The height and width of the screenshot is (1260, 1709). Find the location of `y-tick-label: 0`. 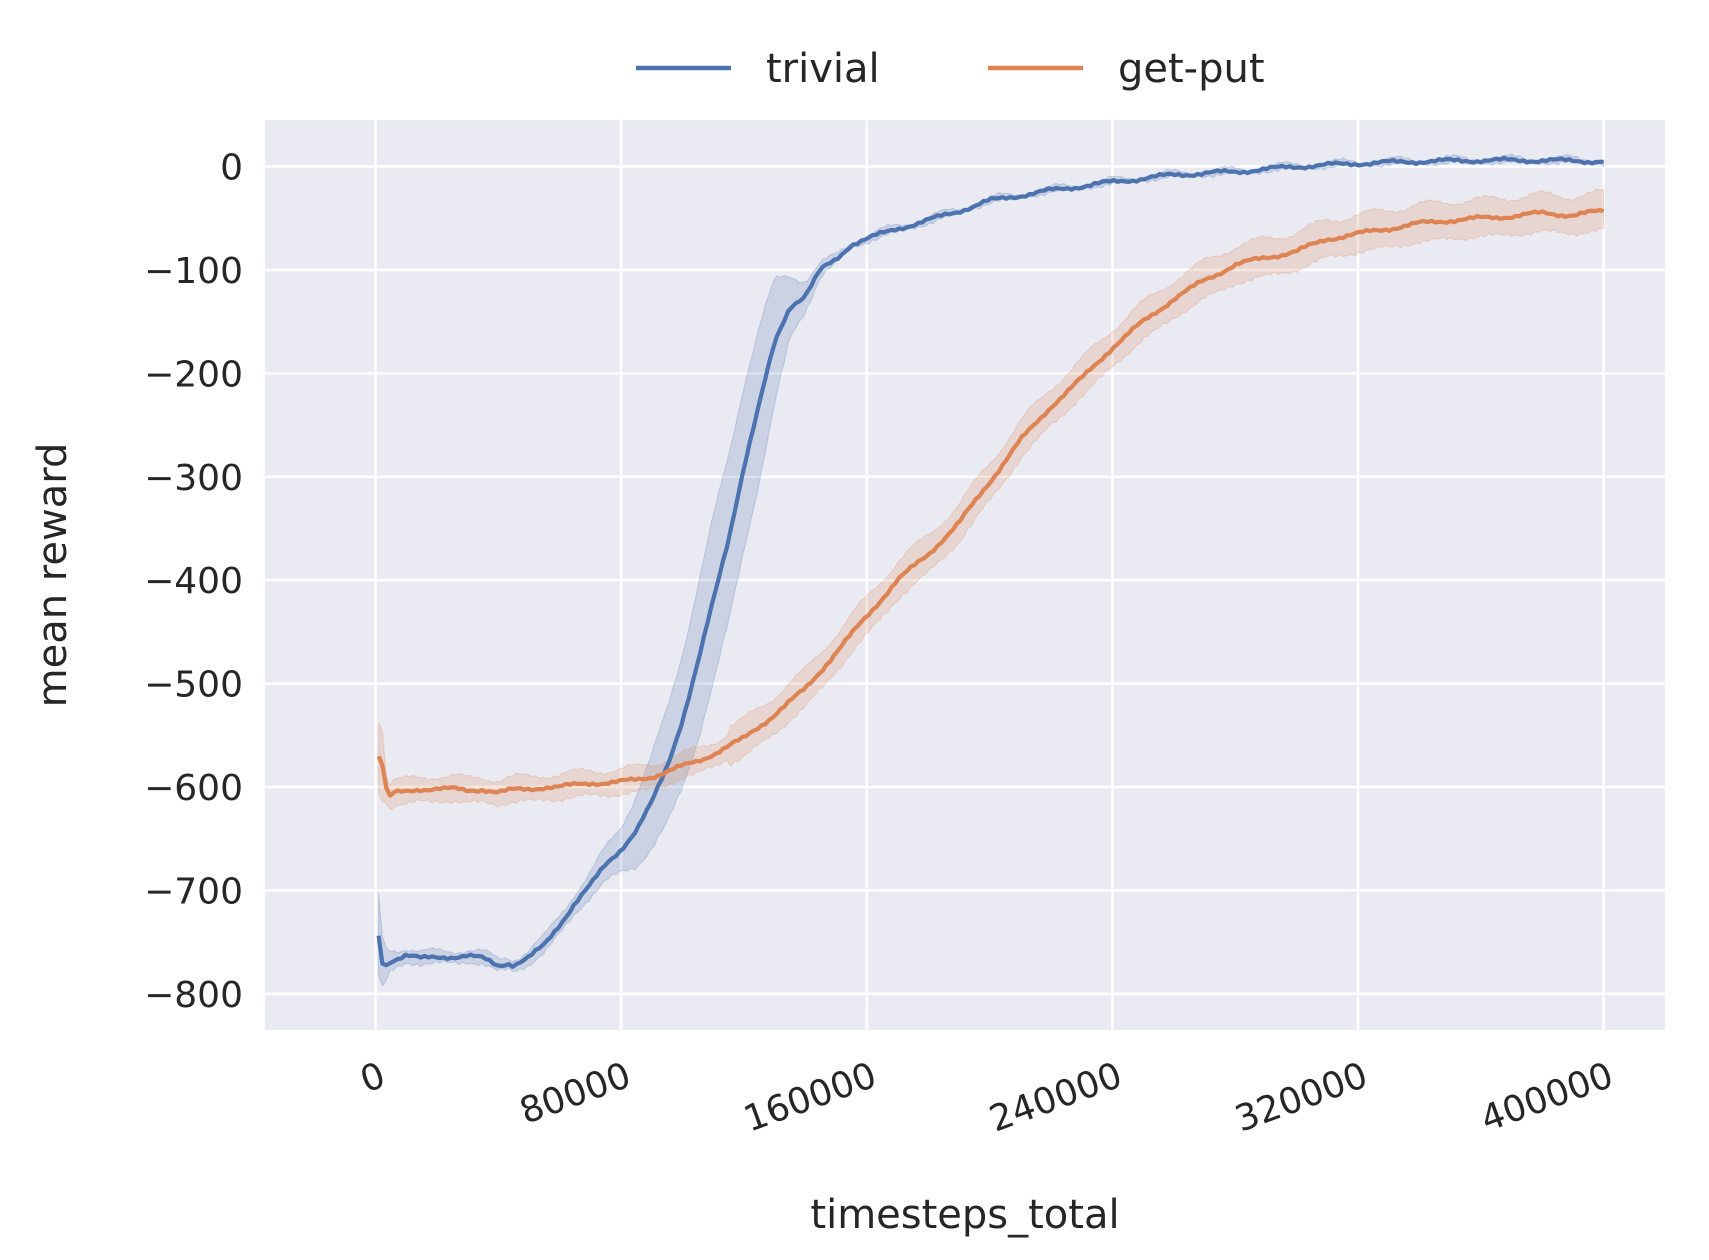

y-tick-label: 0 is located at coordinates (231, 168).